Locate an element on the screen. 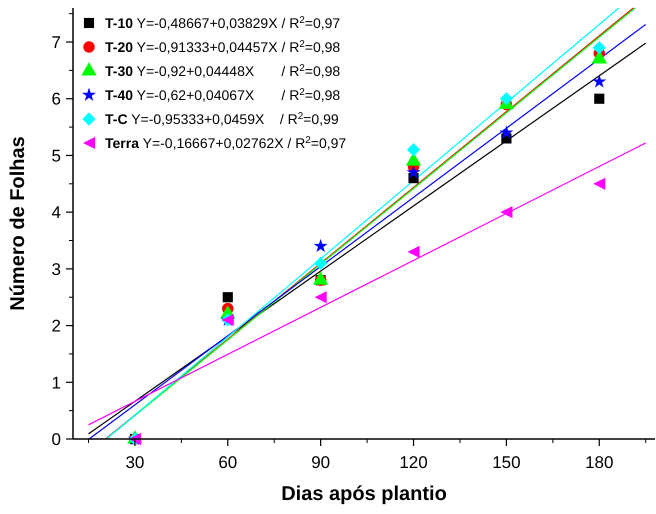 The height and width of the screenshot is (514, 656). annotation: Y=-0,92+0,04448X / R$^{2}$=0,98 is located at coordinates (238, 70).